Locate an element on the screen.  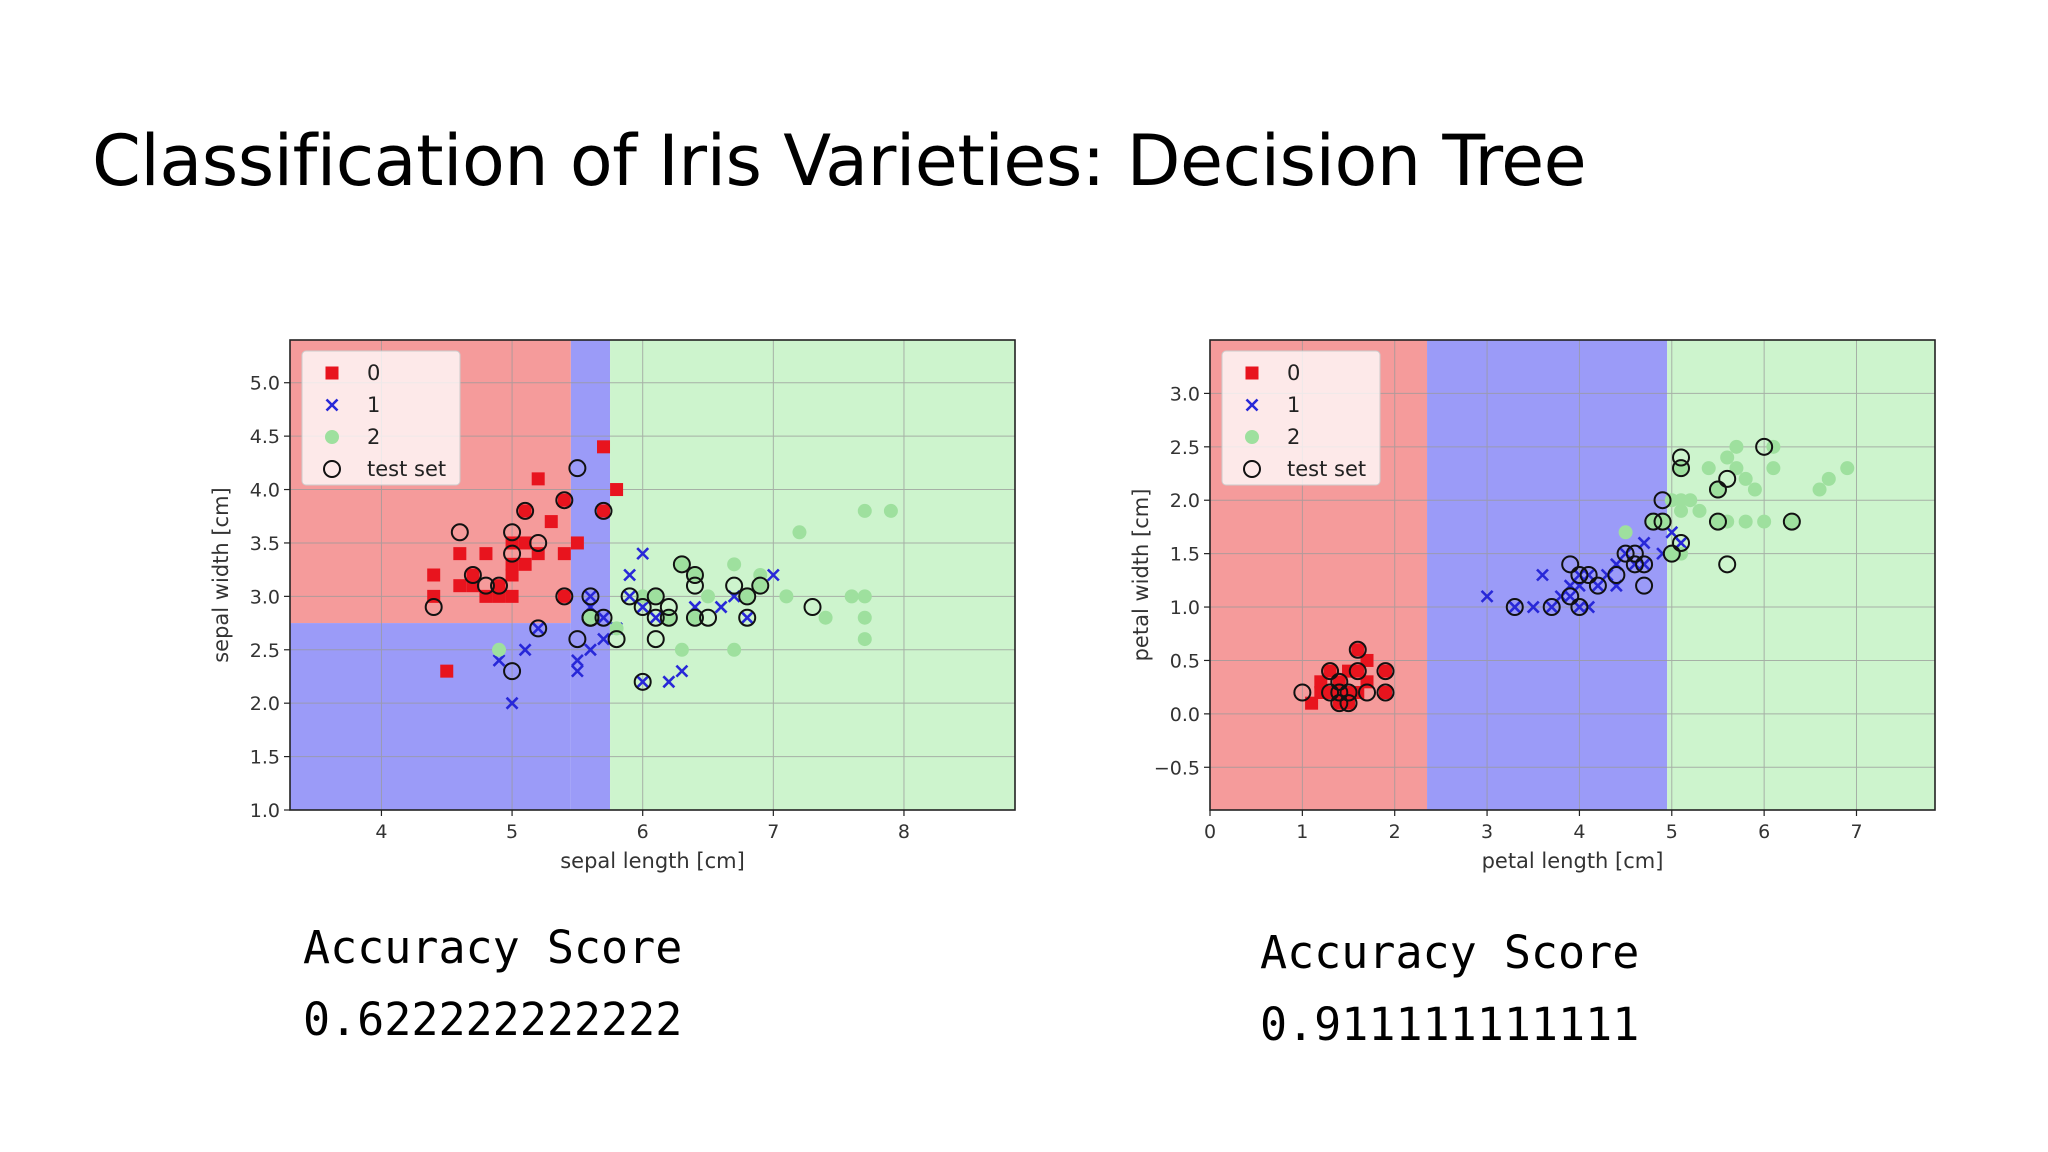
x-tick-label: 3 is located at coordinates (1487, 832).